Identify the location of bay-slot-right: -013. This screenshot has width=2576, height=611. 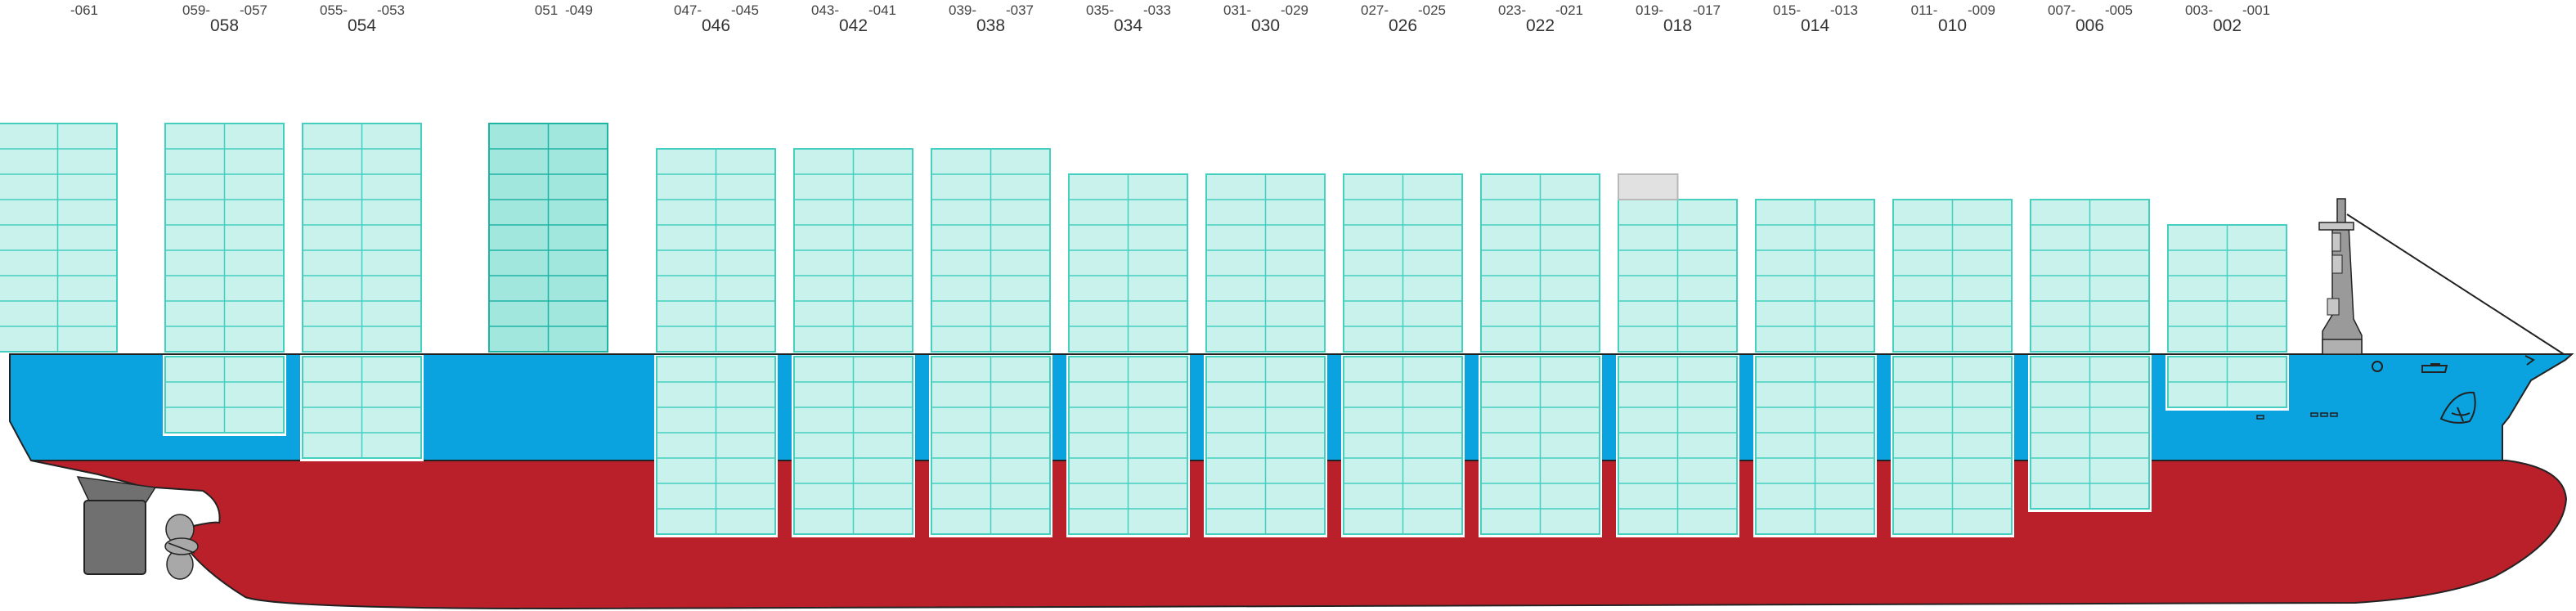
(1844, 10).